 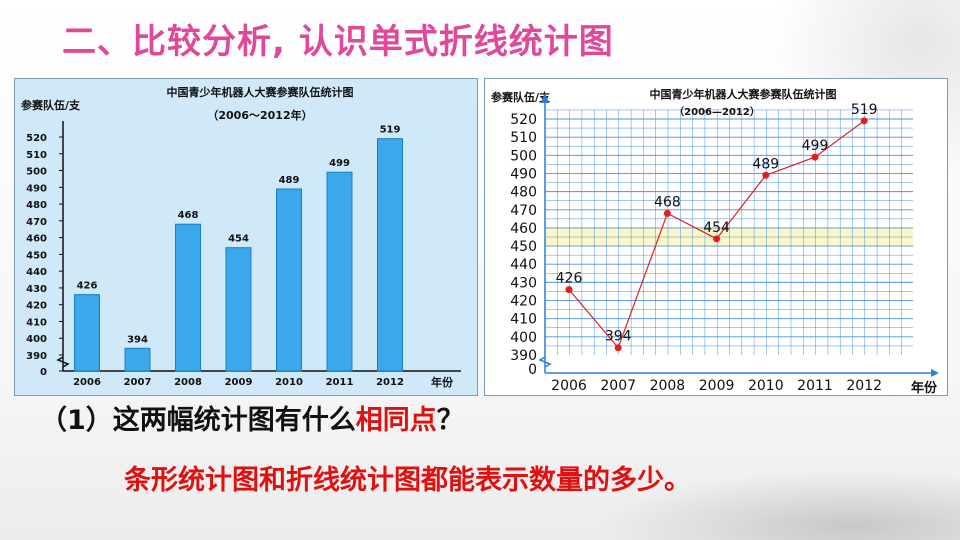 What do you see at coordinates (935, 373) in the screenshot?
I see `x-axis-arrow` at bounding box center [935, 373].